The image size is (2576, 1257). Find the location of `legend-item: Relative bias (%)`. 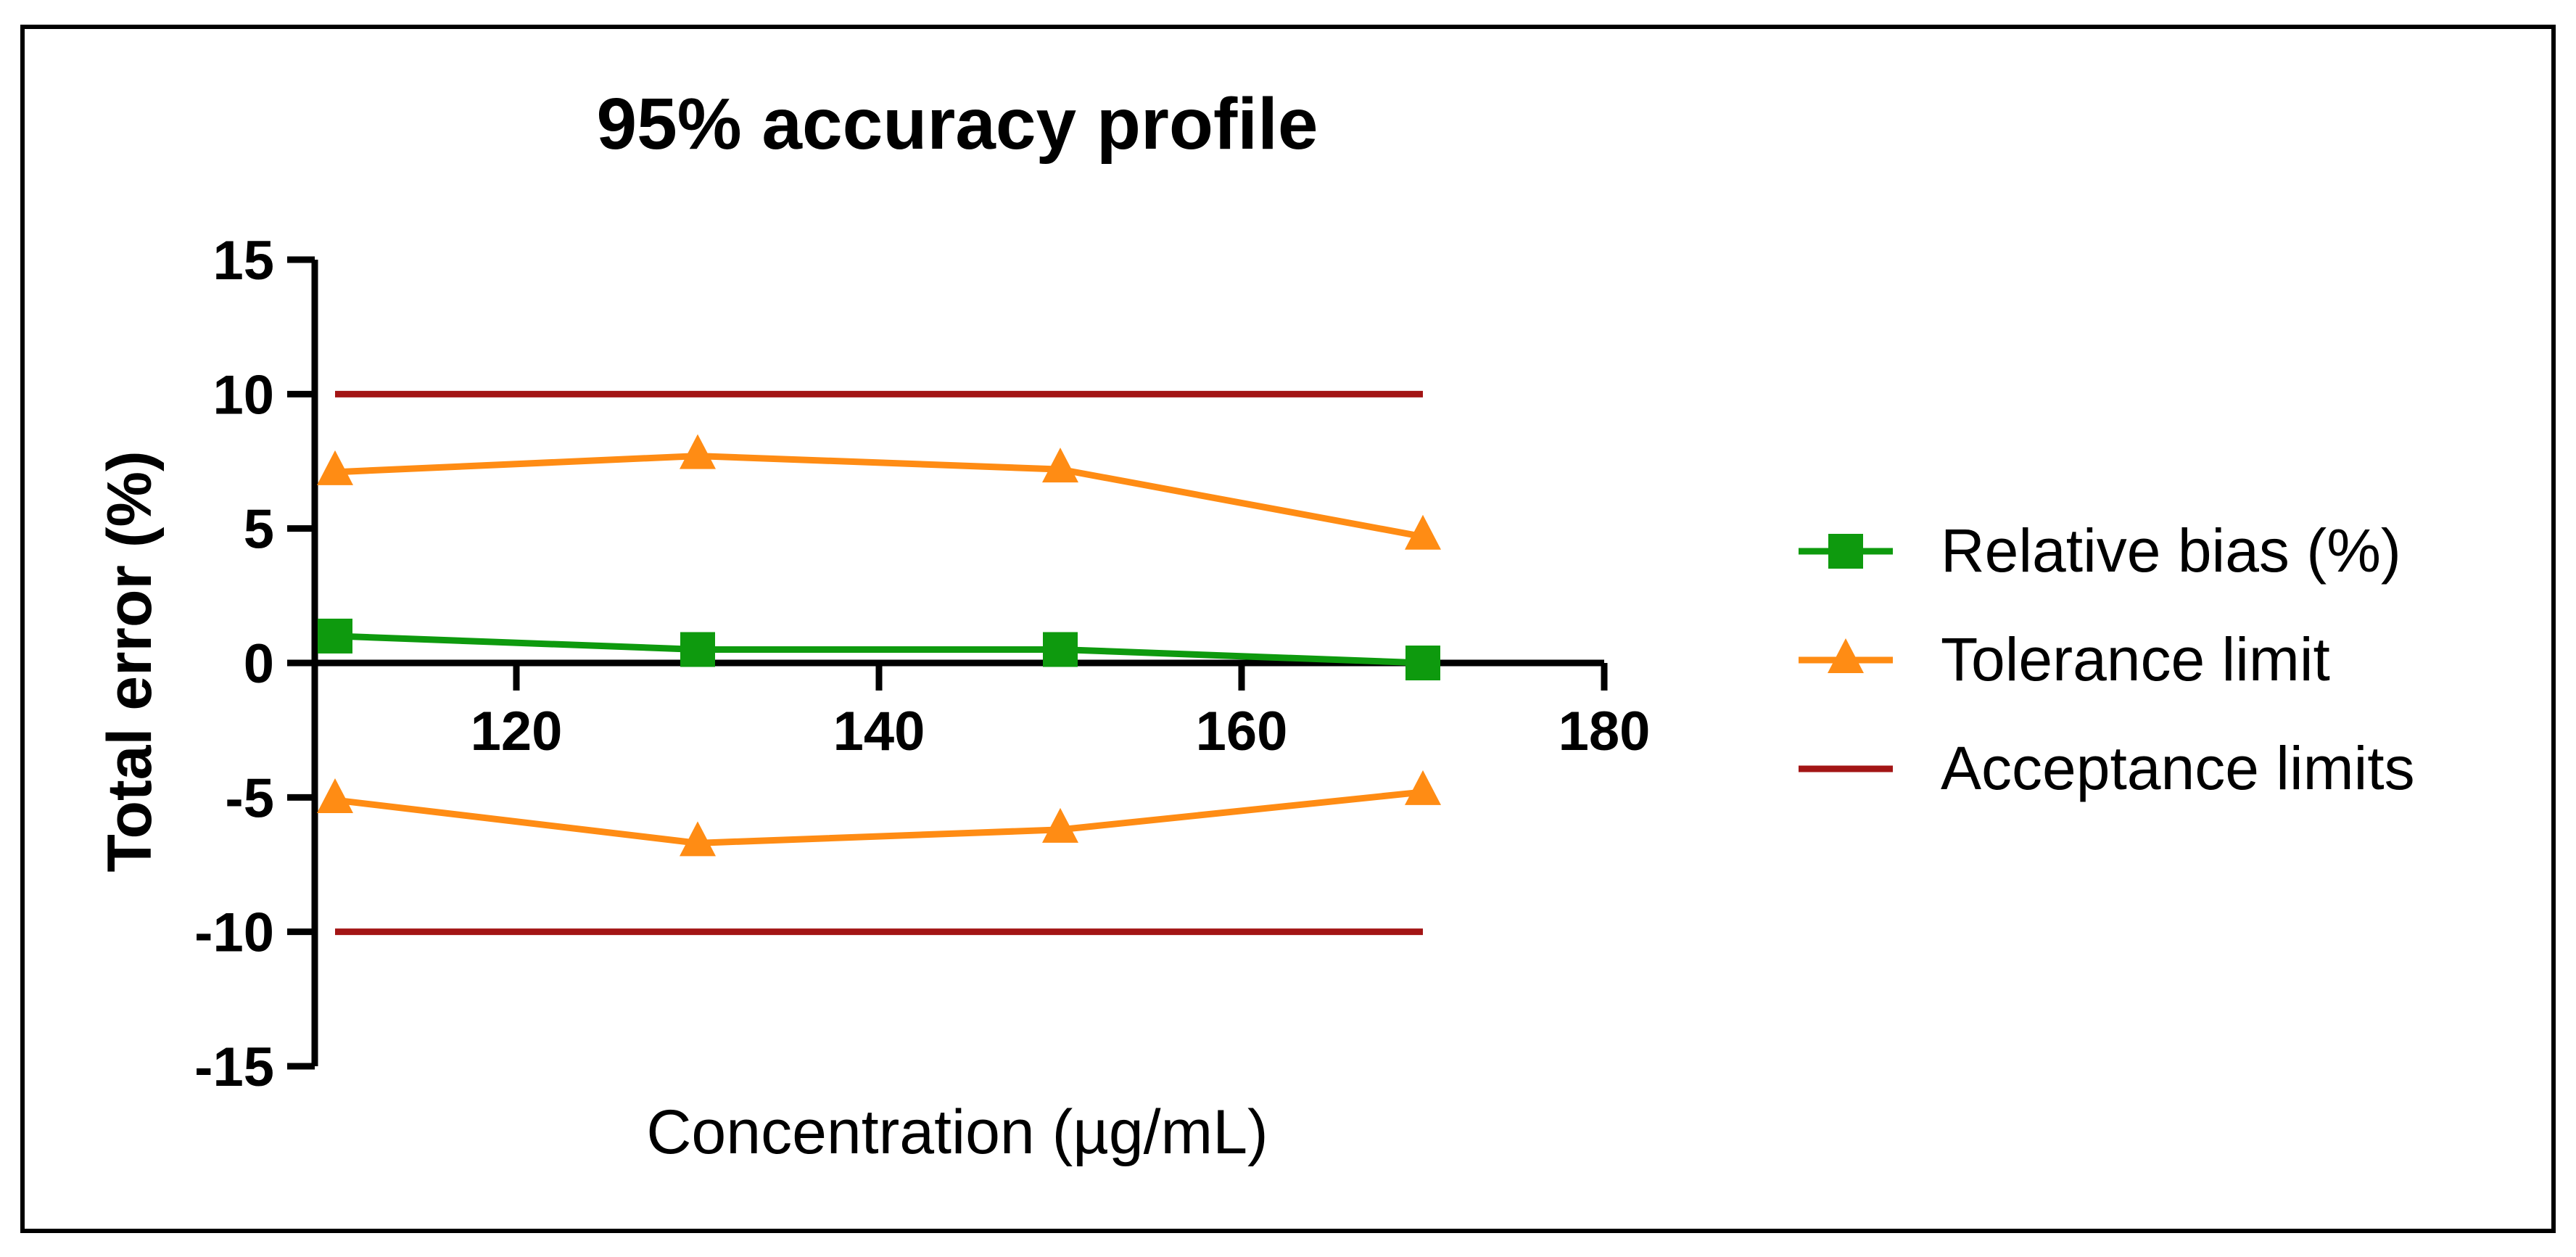

legend-item: Relative bias (%) is located at coordinates (2100, 550).